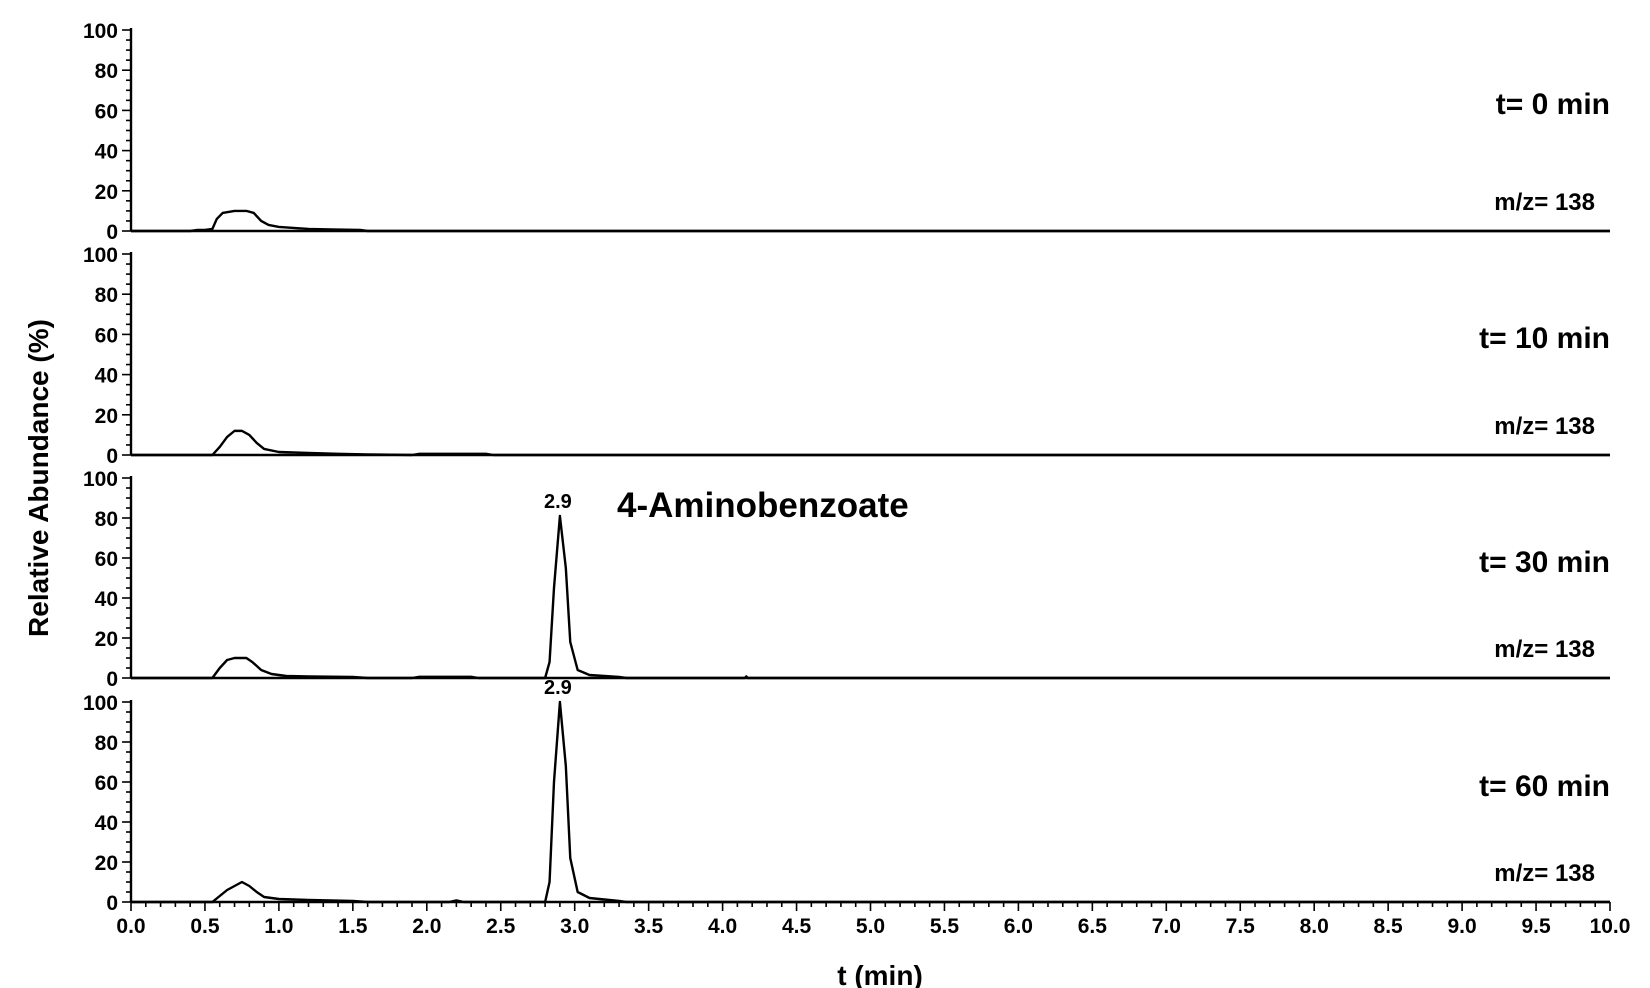  I want to click on x-tick-label: 7.0, so click(1166, 926).